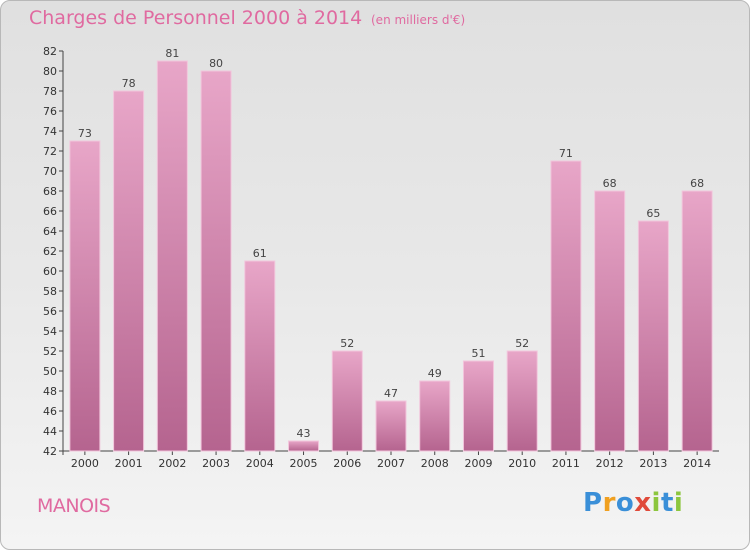  Describe the element at coordinates (260, 253) in the screenshot. I see `bar-value-label: 61` at that location.